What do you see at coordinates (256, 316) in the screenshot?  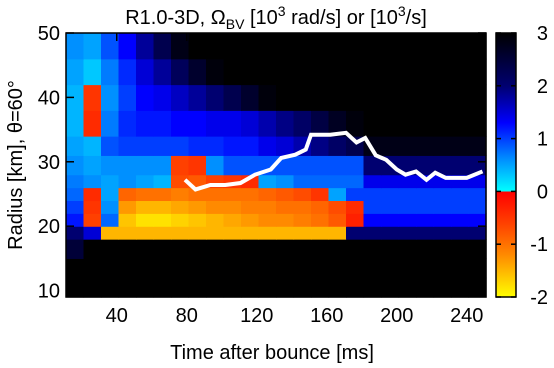 I see `x-tick-label: 120` at bounding box center [256, 316].